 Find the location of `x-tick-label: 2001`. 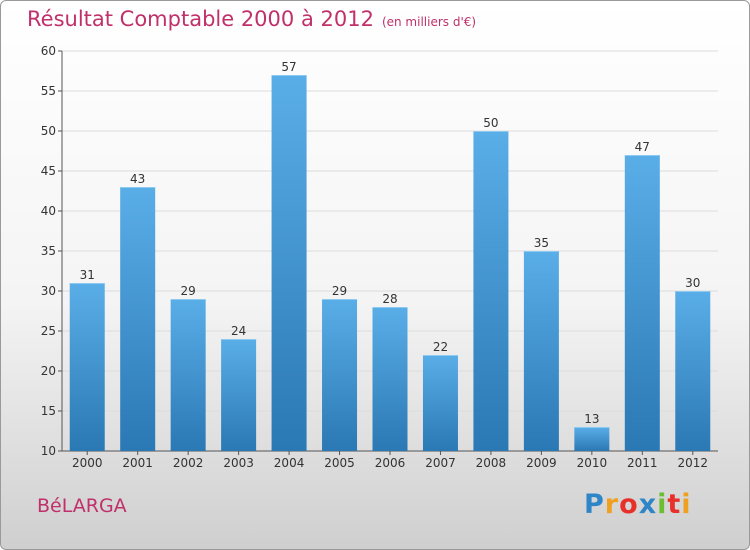

x-tick-label: 2001 is located at coordinates (137, 463).